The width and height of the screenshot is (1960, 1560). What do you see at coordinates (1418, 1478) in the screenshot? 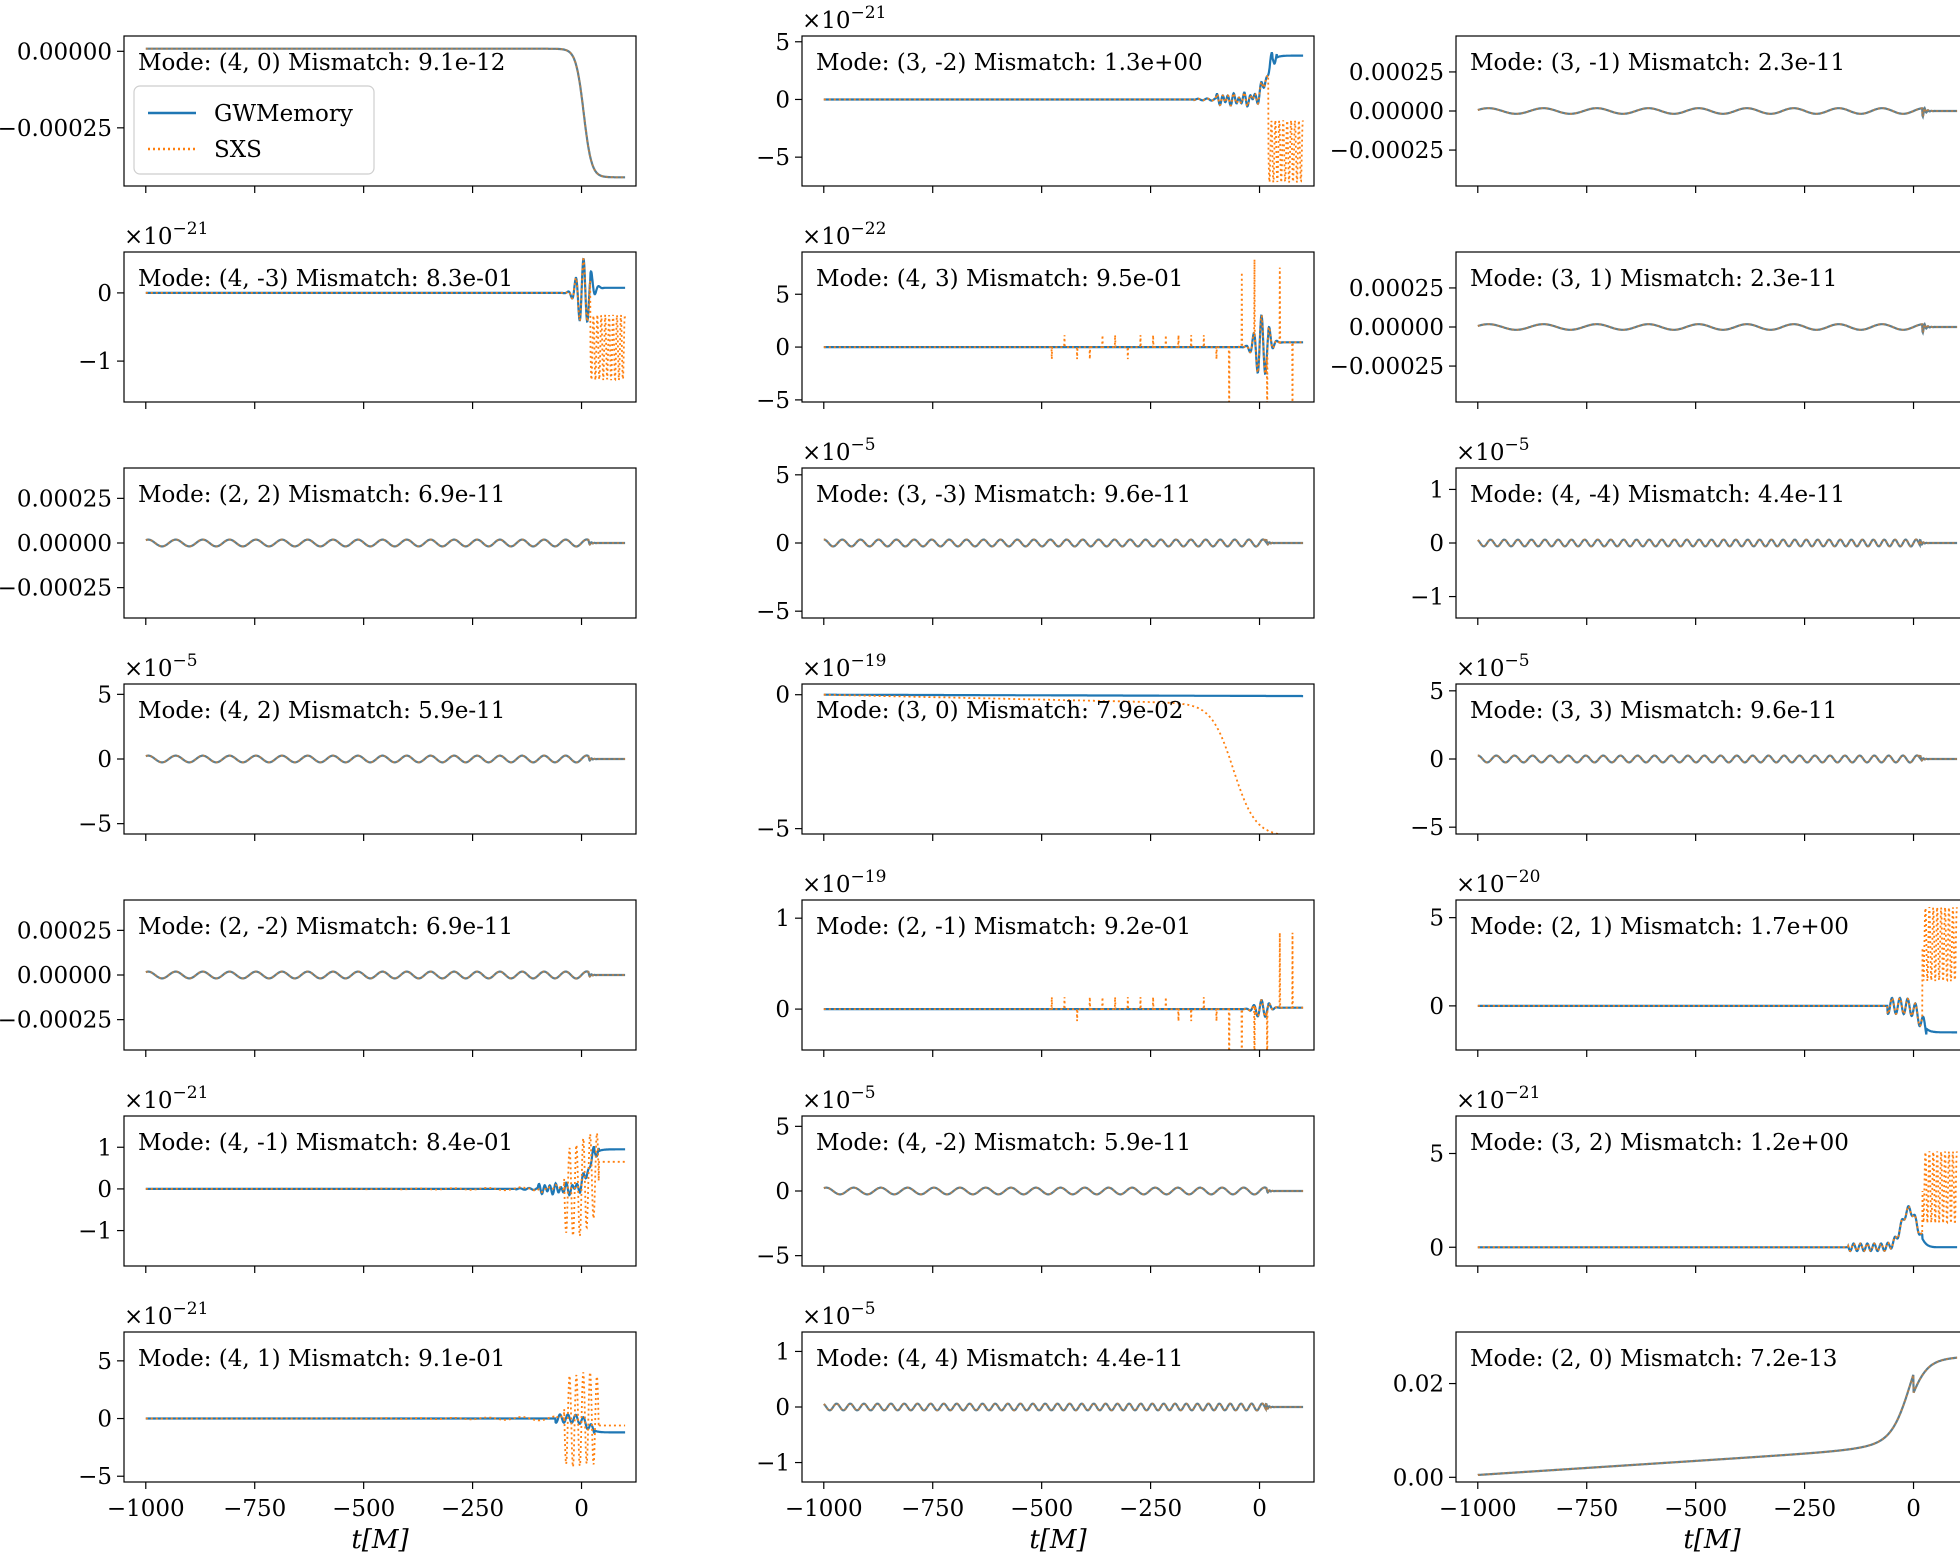
I see `y-tick-label: 0.00` at bounding box center [1418, 1478].